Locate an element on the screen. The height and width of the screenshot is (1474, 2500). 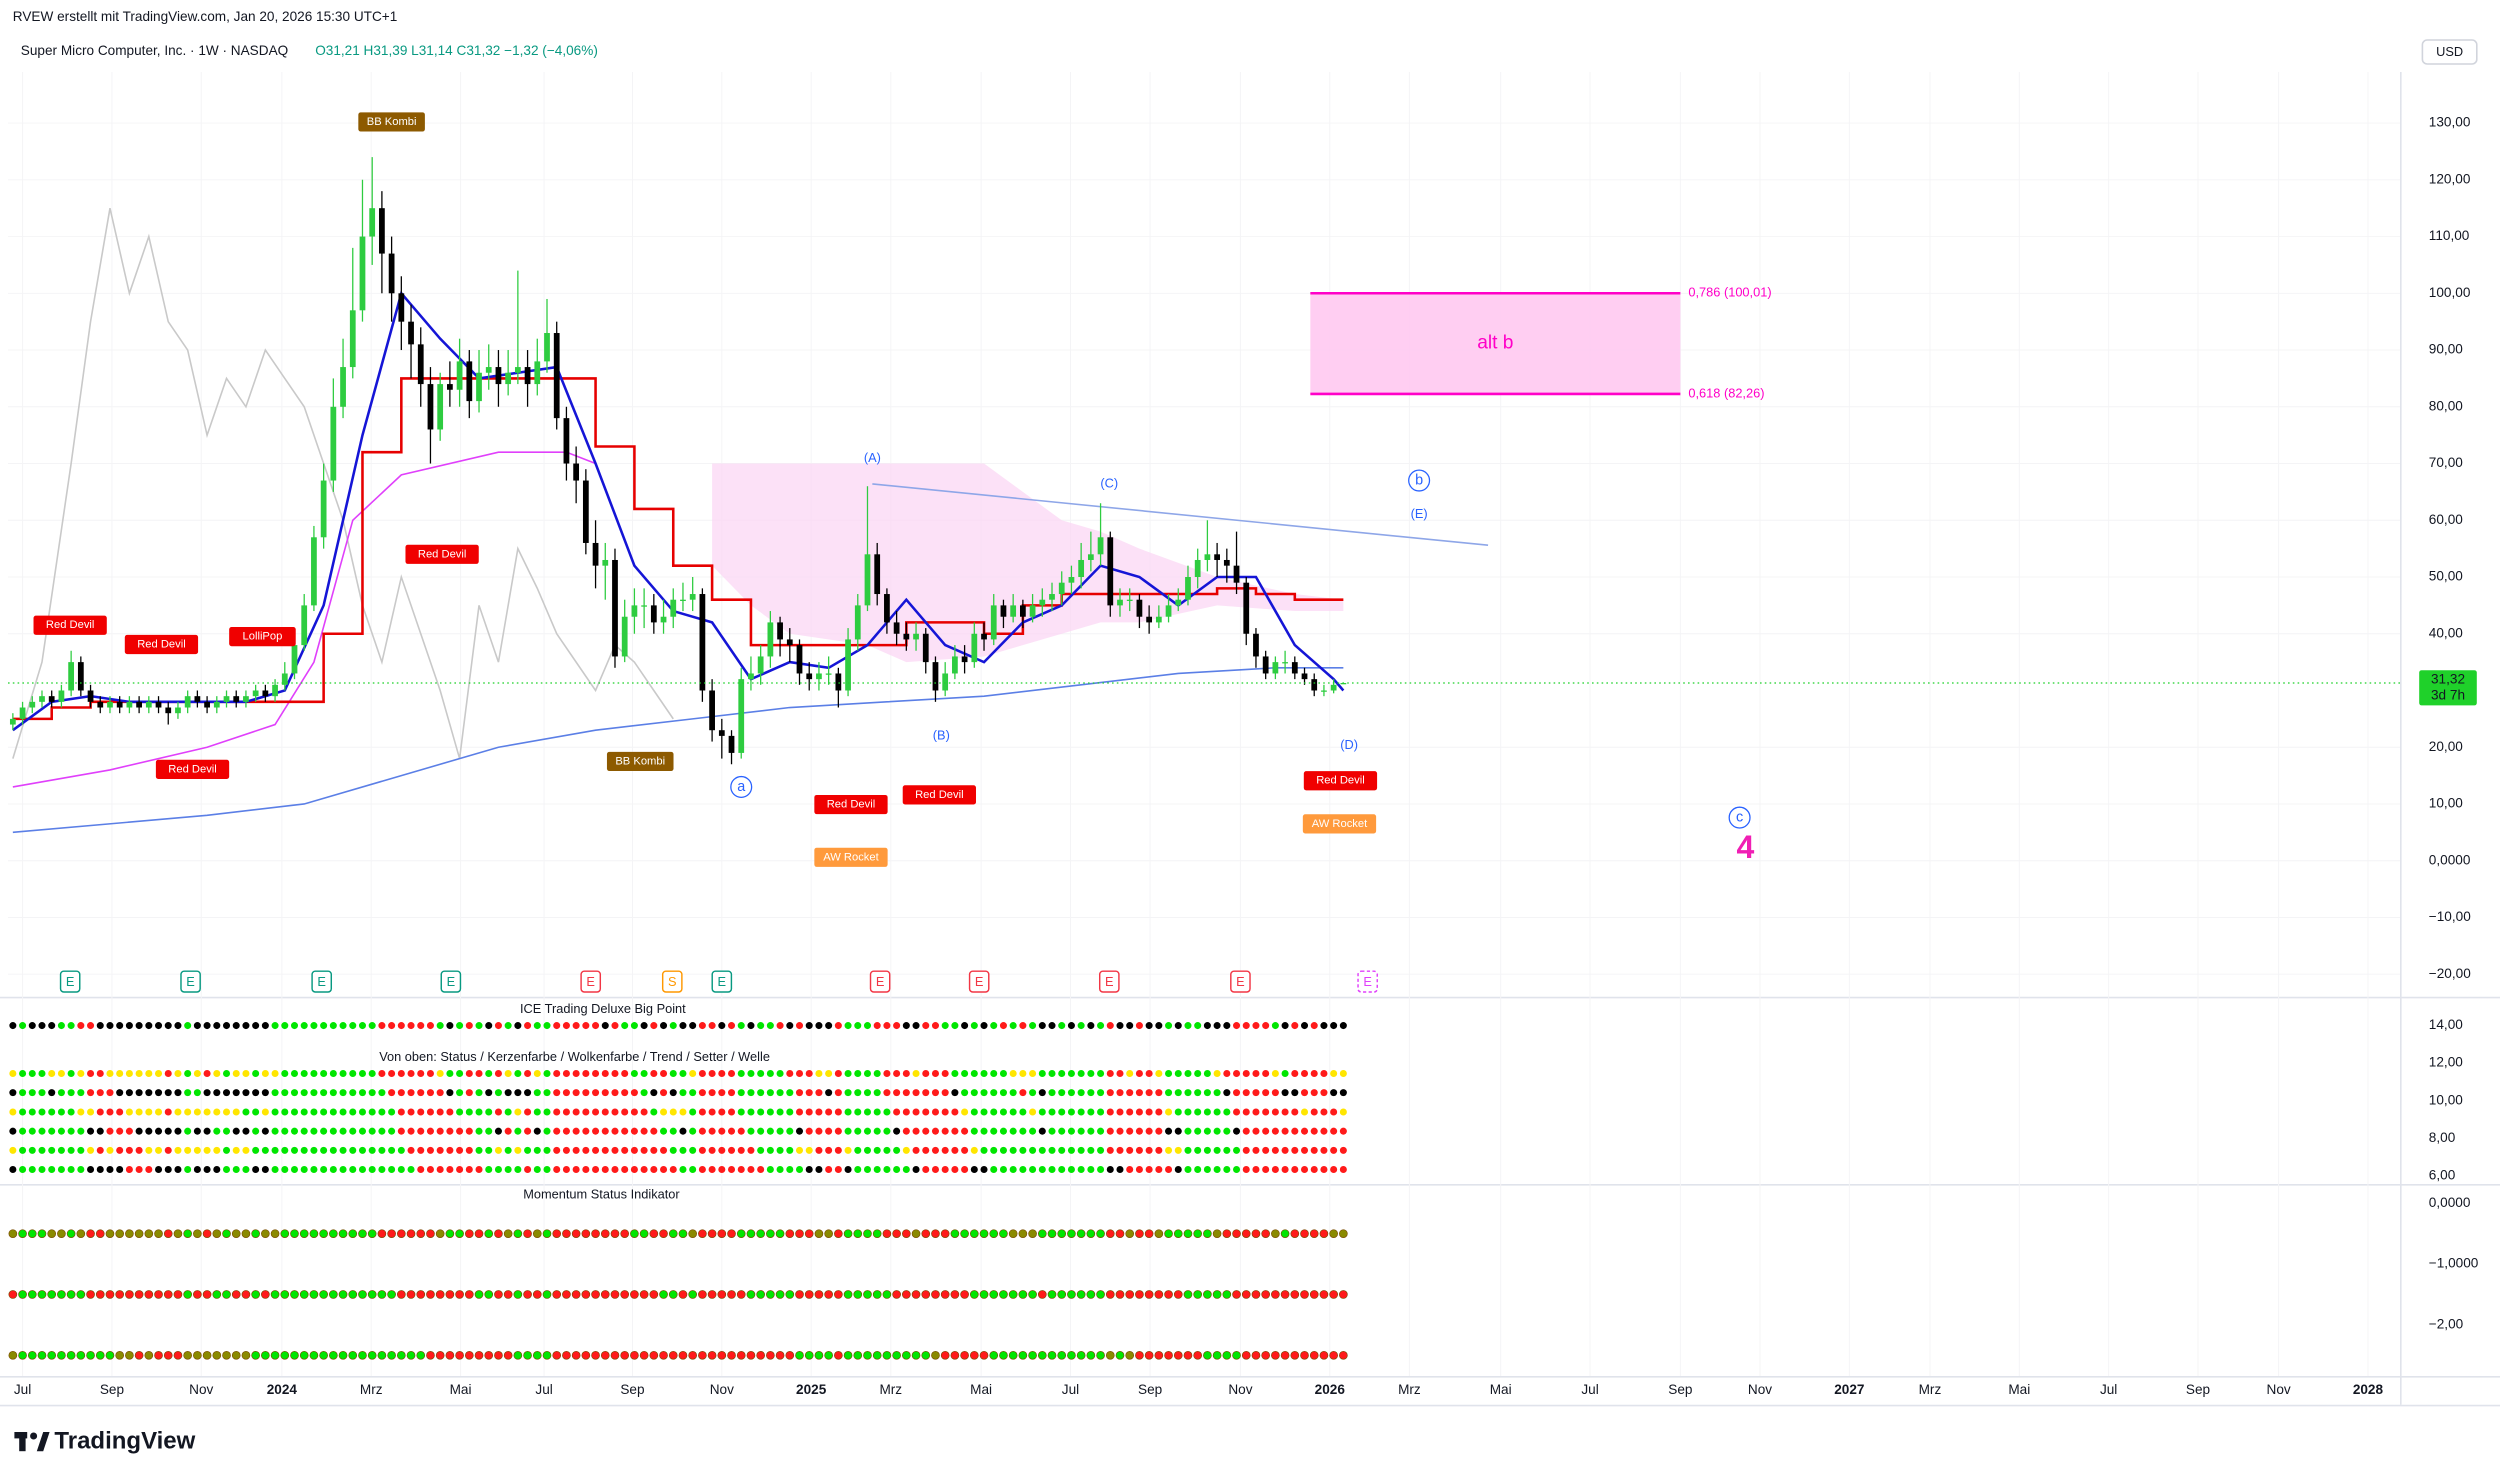
event-label: E is located at coordinates (70, 981).